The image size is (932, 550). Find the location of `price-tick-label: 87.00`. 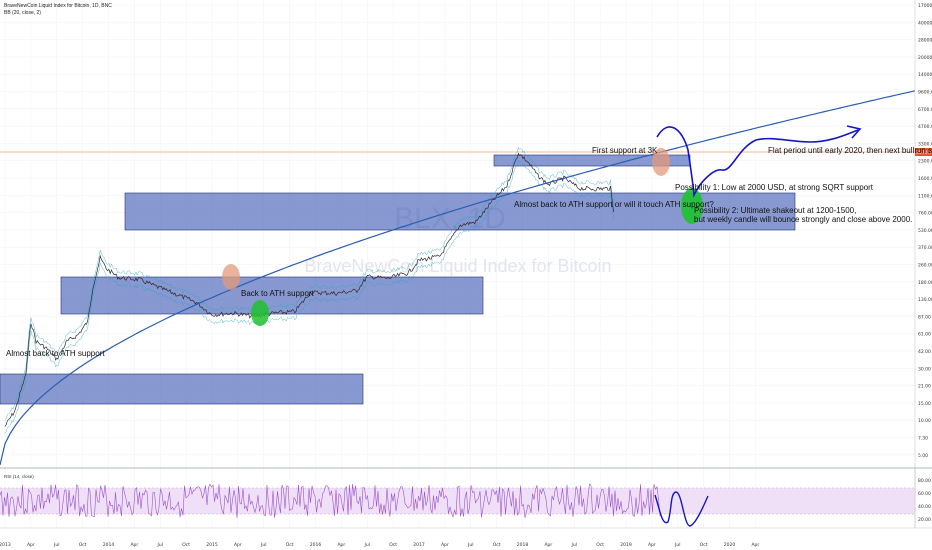

price-tick-label: 87.00 is located at coordinates (924, 317).